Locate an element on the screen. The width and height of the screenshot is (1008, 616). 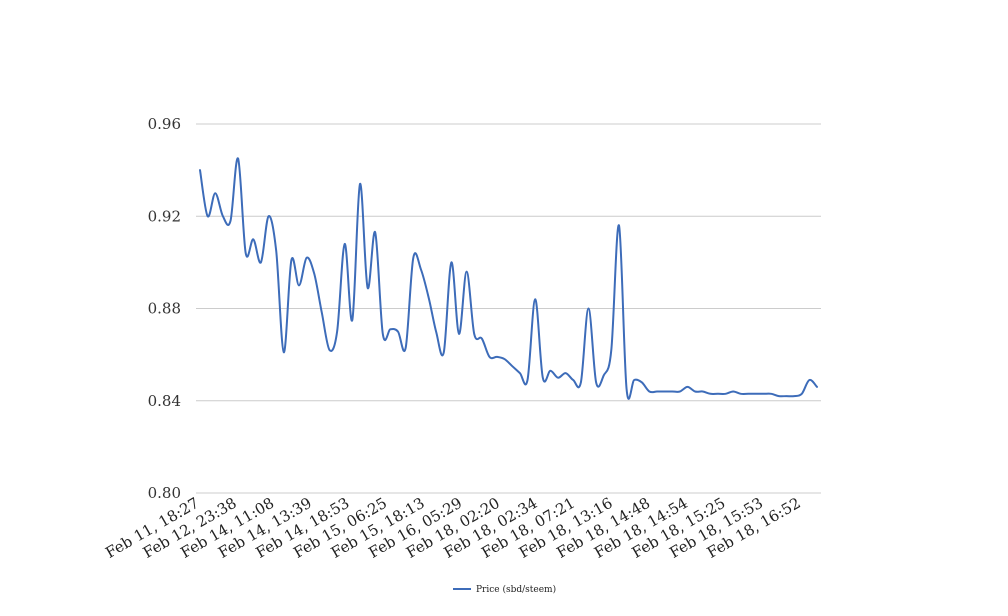
legend: Price (sbd/steem) is located at coordinates (504, 589).